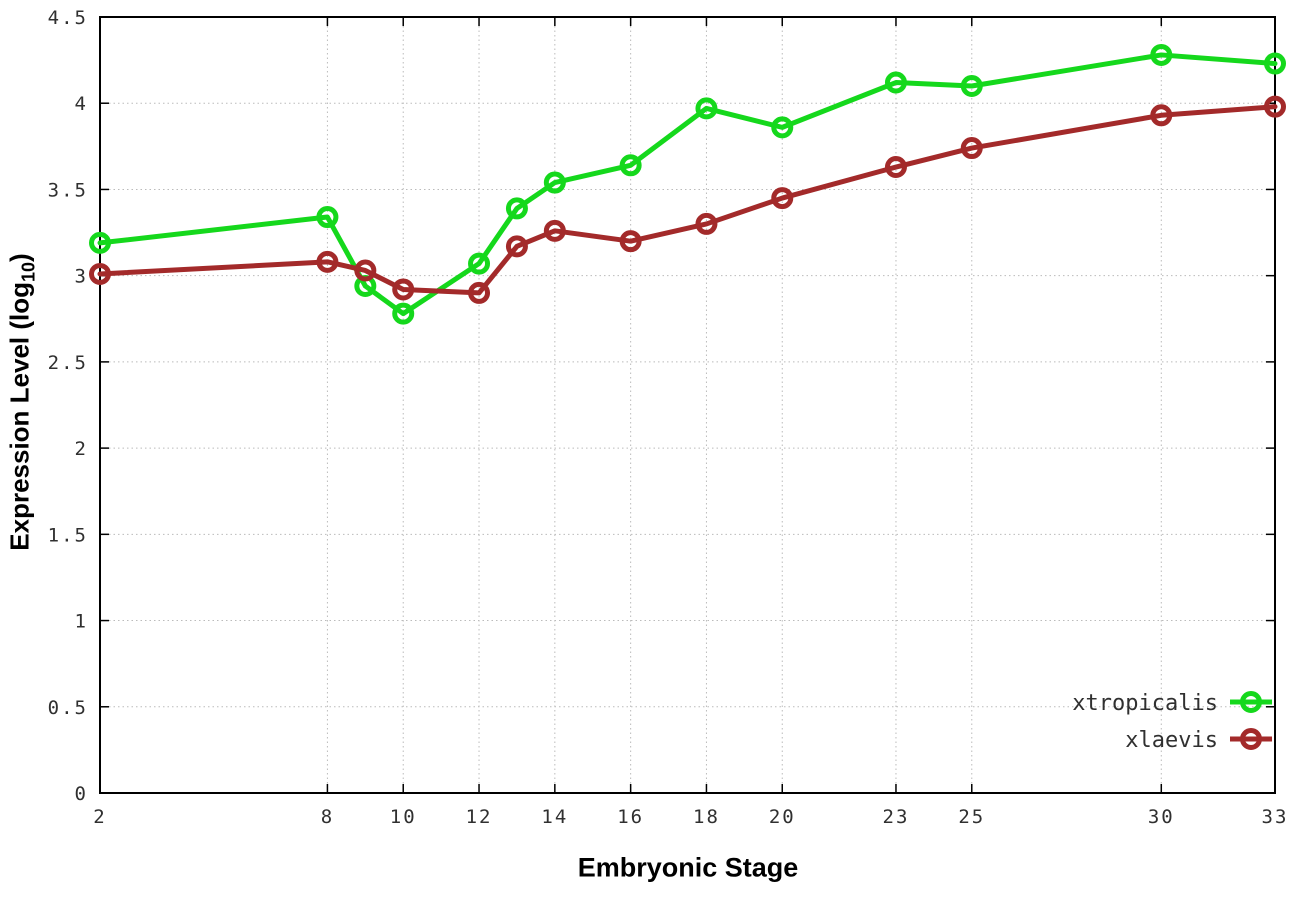 This screenshot has height=907, width=1296. Describe the element at coordinates (1161, 817) in the screenshot. I see `x-tick-label: 30` at that location.